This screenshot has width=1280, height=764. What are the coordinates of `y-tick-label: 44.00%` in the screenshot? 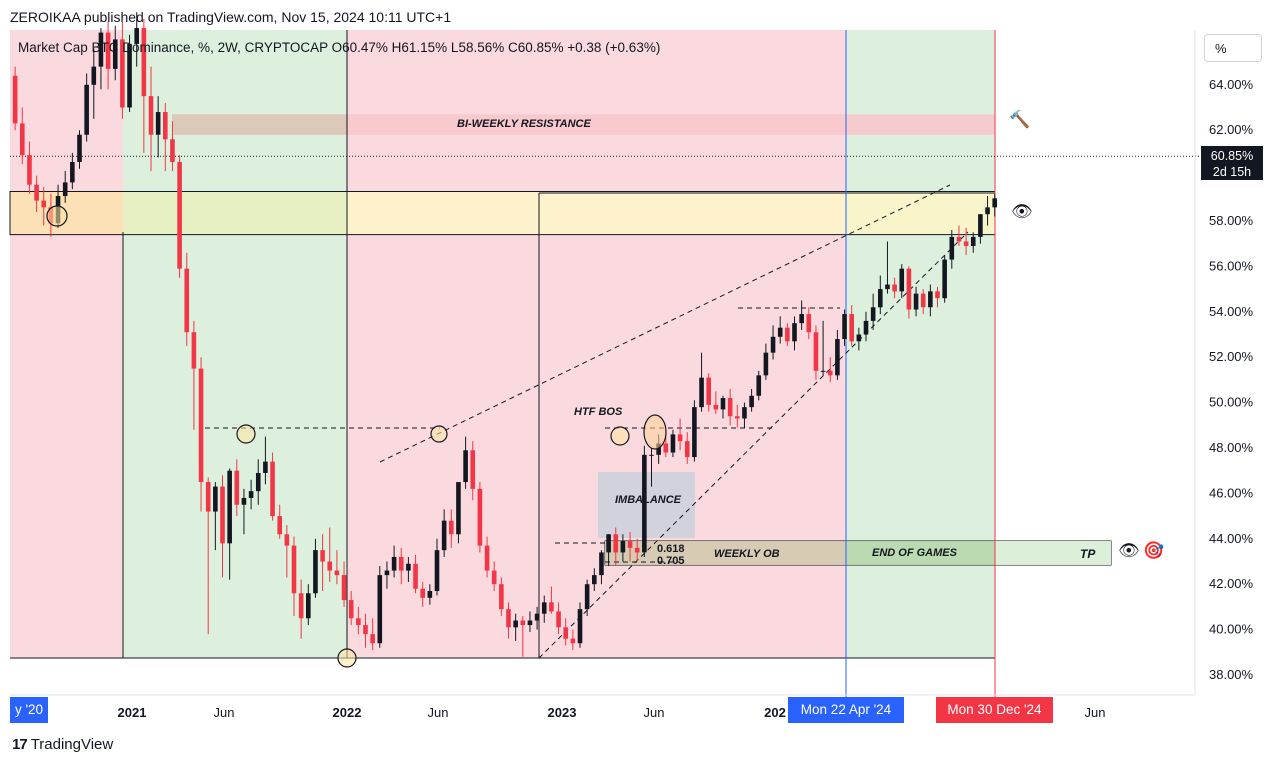 It's located at (1231, 538).